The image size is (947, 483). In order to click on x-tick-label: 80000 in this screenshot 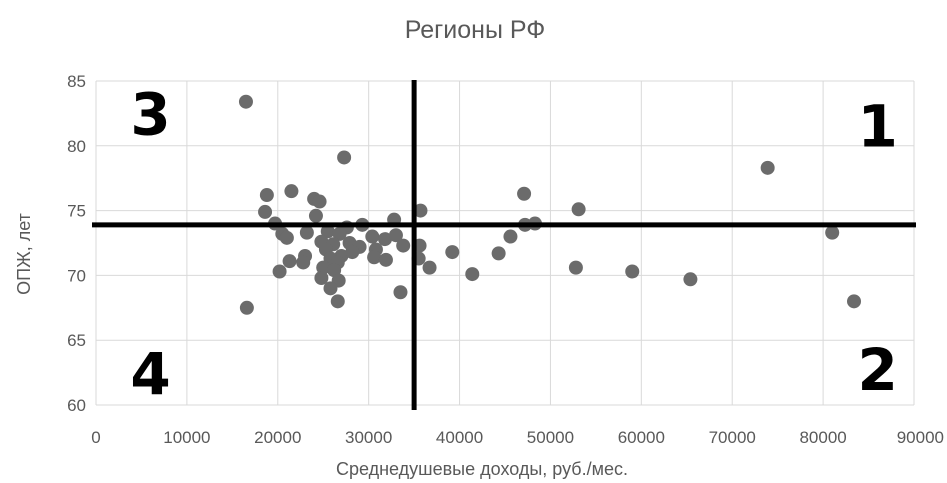, I will do `click(822, 437)`.